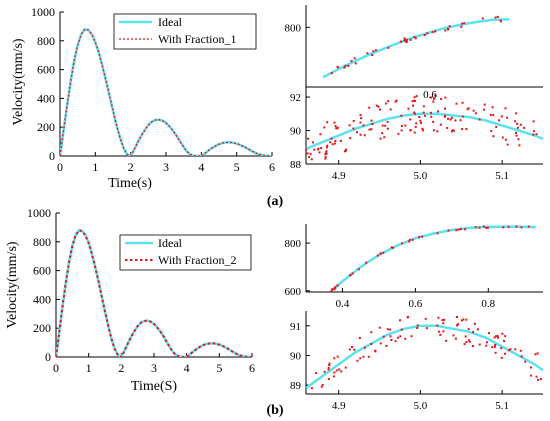 This screenshot has width=550, height=421. What do you see at coordinates (46, 98) in the screenshot?
I see `y-tick-label: 400` at bounding box center [46, 98].